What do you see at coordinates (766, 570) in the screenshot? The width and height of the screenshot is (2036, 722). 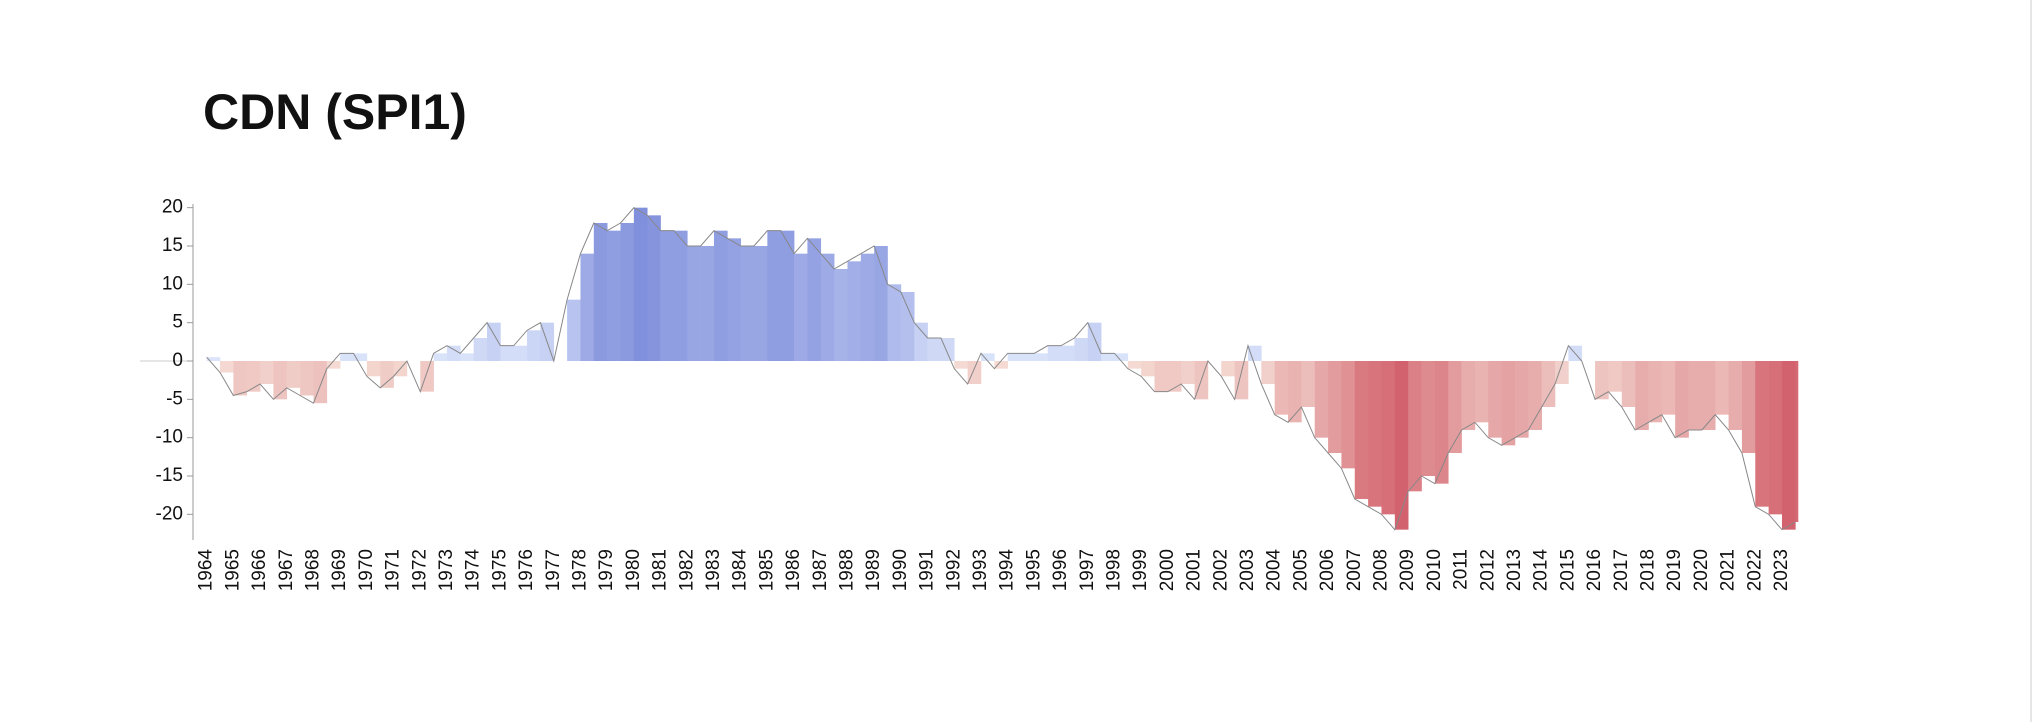 I see `x-tick-label: 1985` at bounding box center [766, 570].